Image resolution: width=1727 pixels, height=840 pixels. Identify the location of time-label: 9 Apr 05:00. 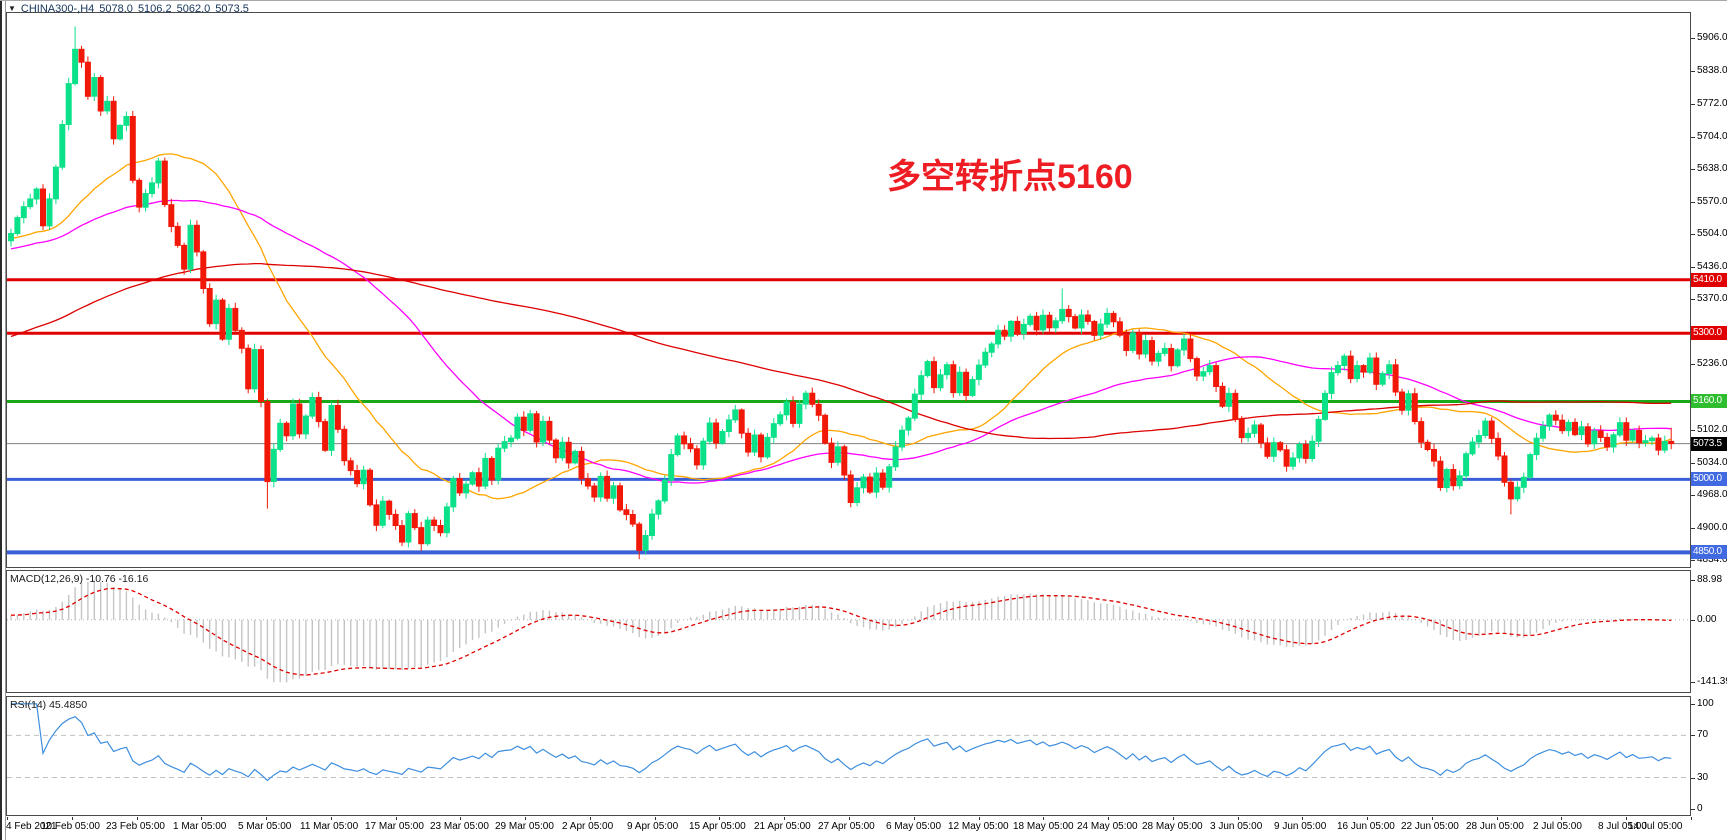
(653, 826).